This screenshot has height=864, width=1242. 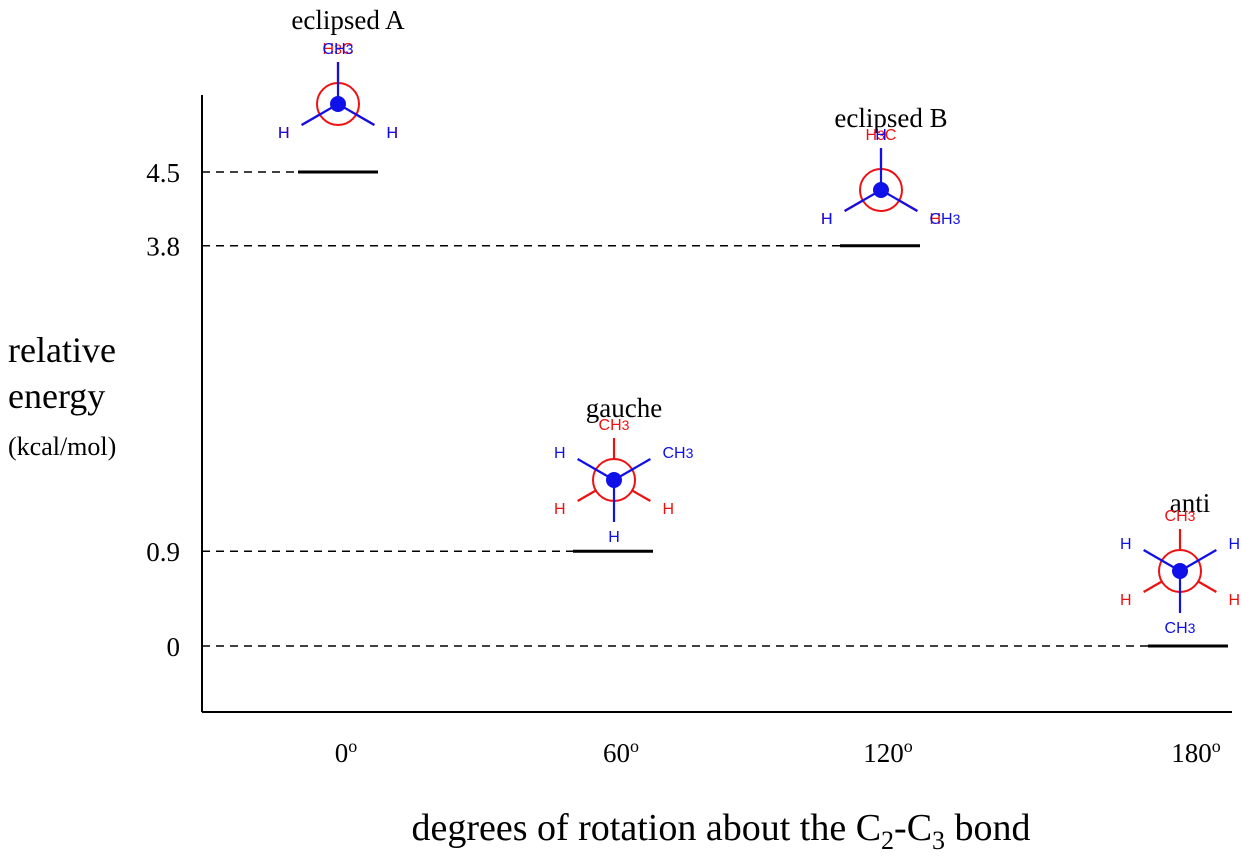 I want to click on x-axis-title: degrees of rotation about the C2-C3 bond, so click(x=720, y=831).